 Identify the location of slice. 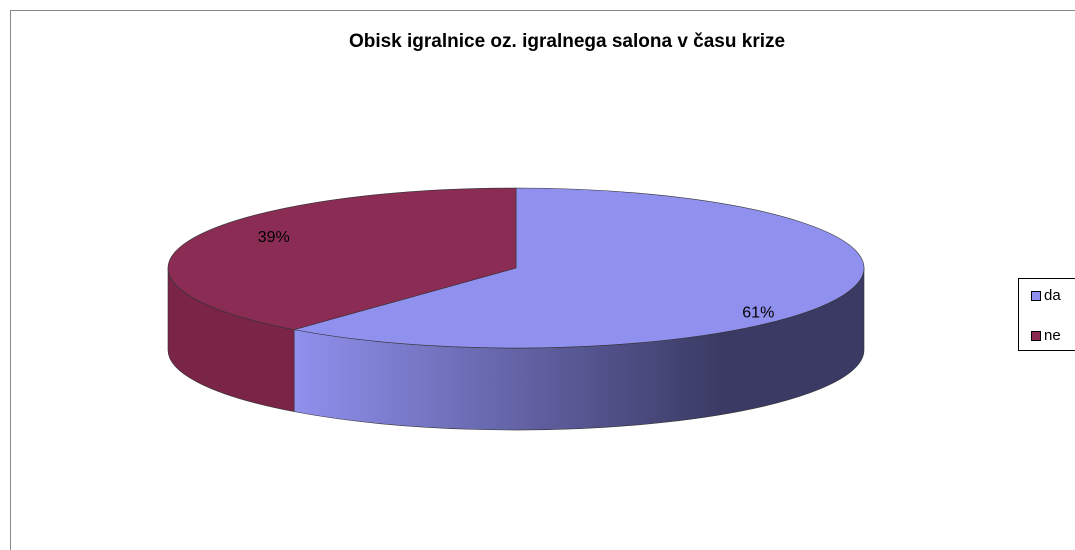
(342, 258).